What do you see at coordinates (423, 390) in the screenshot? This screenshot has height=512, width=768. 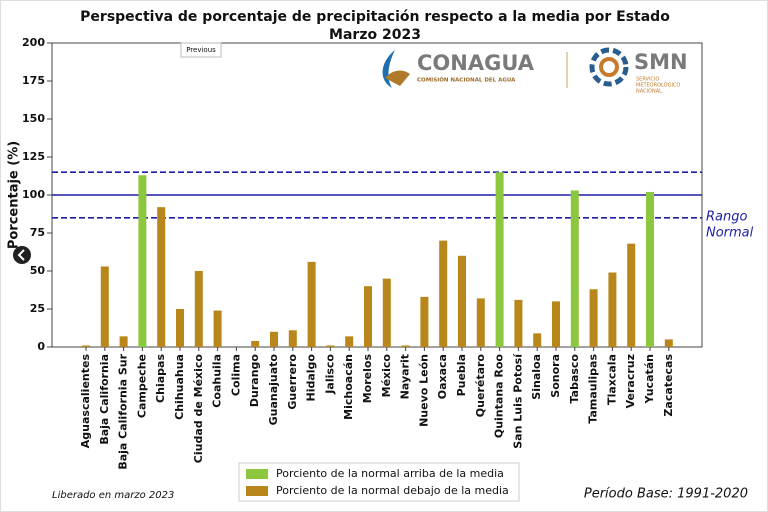 I see `x-tick-label: Nuevo León` at bounding box center [423, 390].